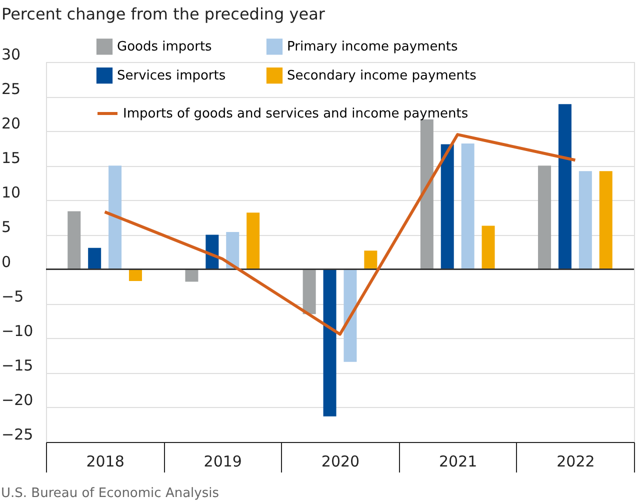 This screenshot has width=636, height=501. What do you see at coordinates (171, 76) in the screenshot?
I see `legend-label: Services imports` at bounding box center [171, 76].